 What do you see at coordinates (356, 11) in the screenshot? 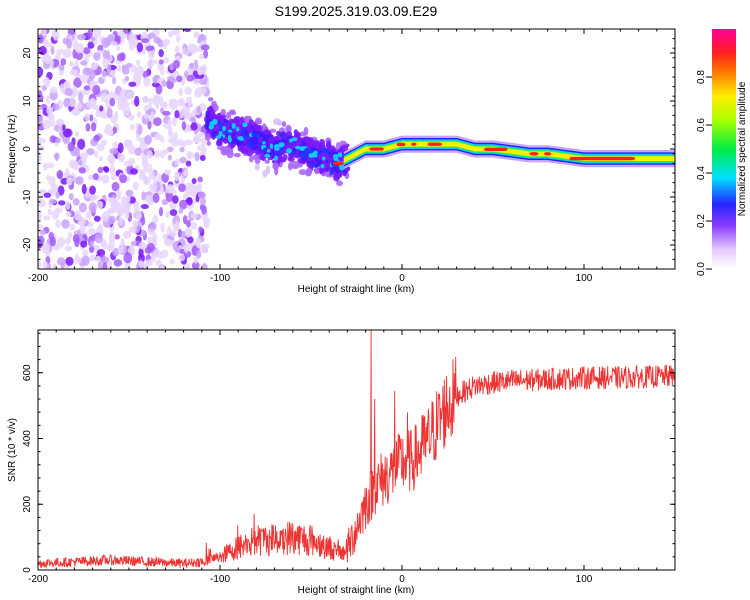
I see `figure-title: S199.2025.319.03.09.E29` at bounding box center [356, 11].